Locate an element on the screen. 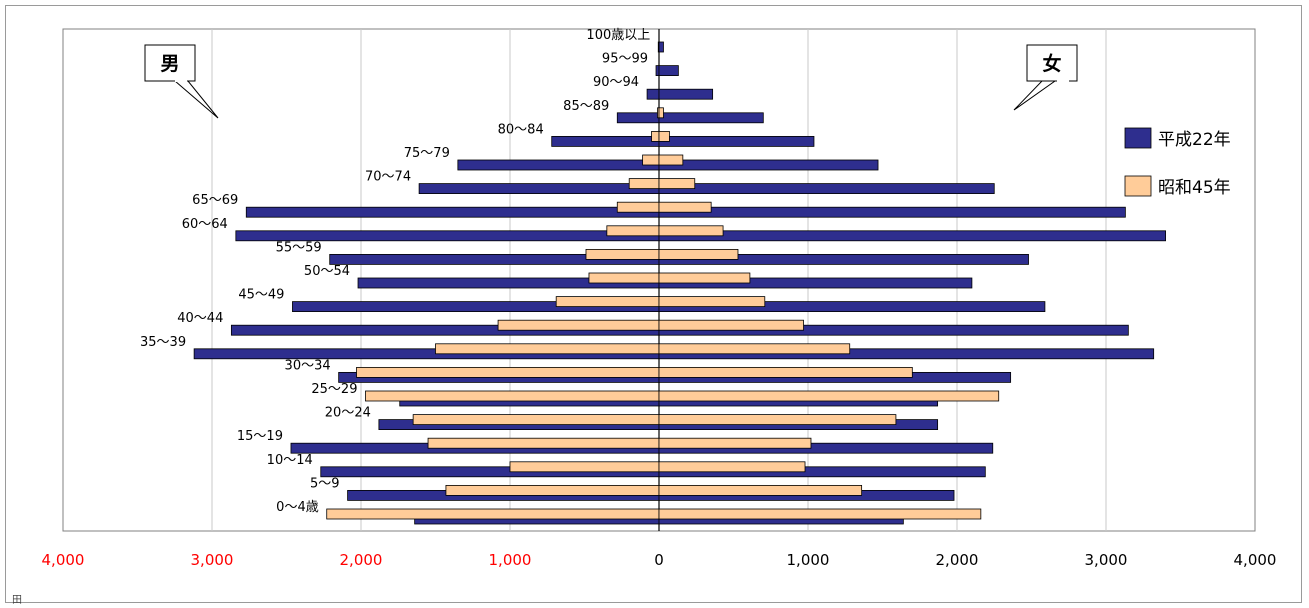  legend-label-0: 平成22年 is located at coordinates (1194, 140).